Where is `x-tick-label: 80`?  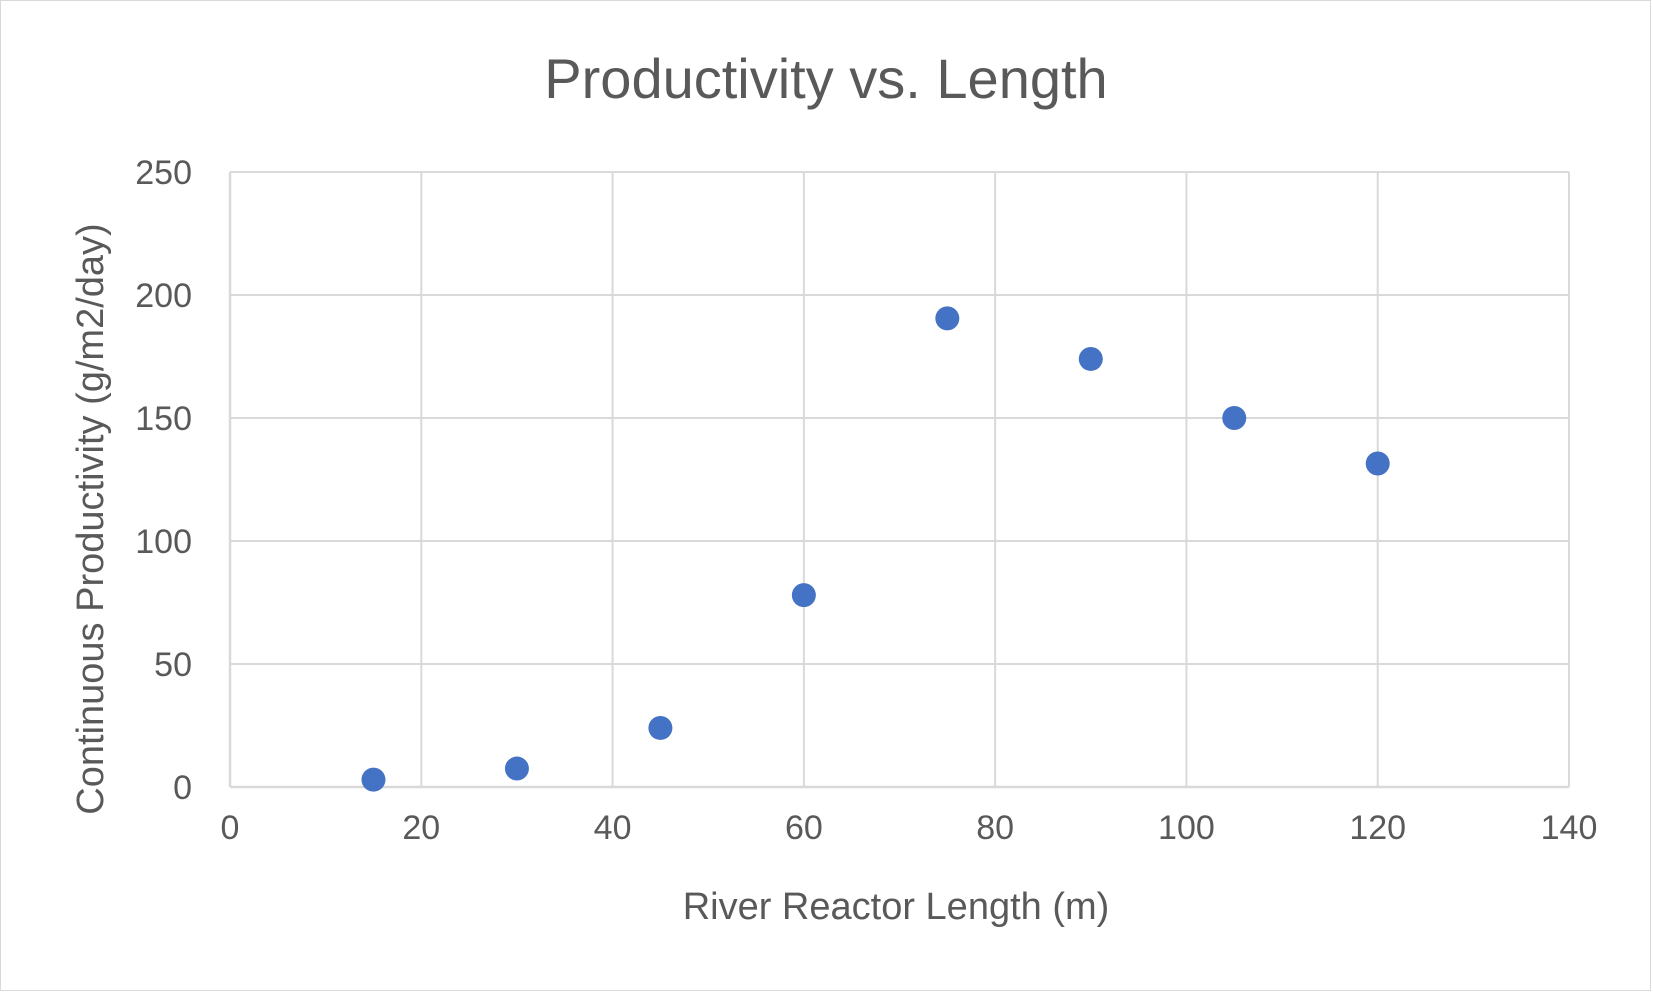 x-tick-label: 80 is located at coordinates (995, 828).